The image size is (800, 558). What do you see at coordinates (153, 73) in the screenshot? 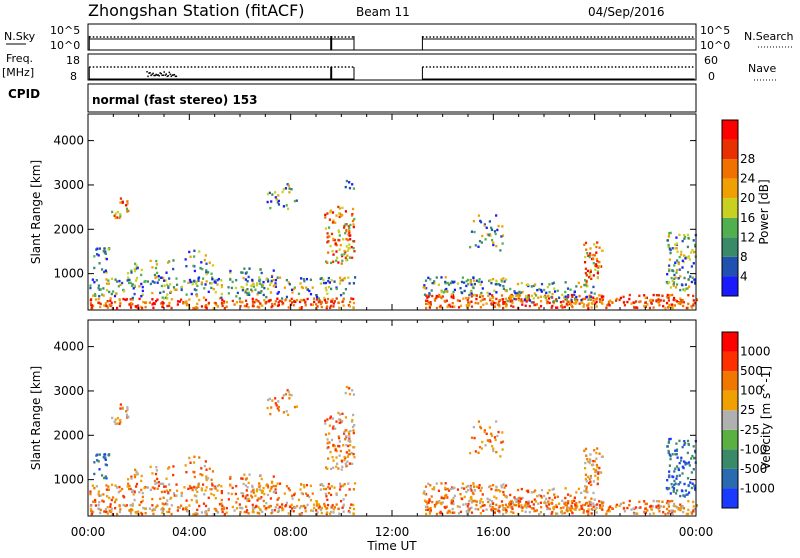
I see `freq-dip-dot` at bounding box center [153, 73].